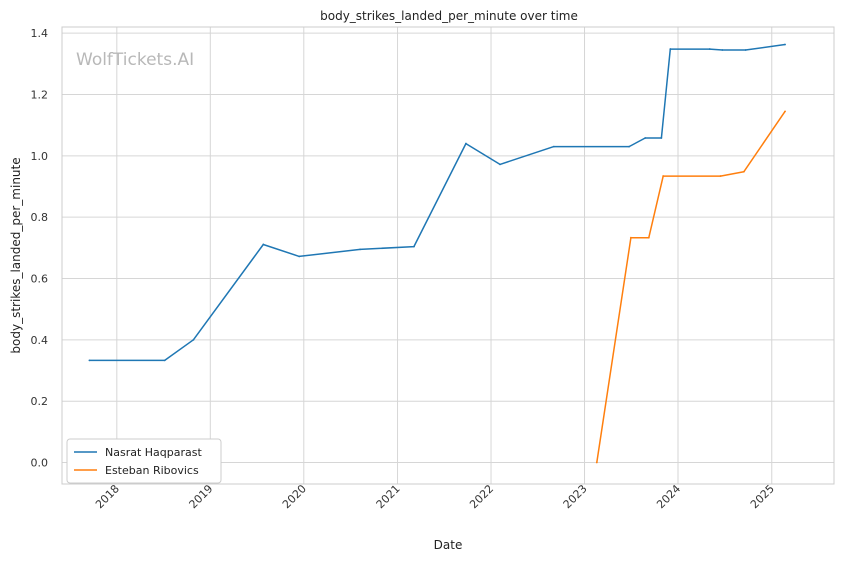 This screenshot has height=561, width=844. I want to click on y-tick-label: 0.6, so click(40, 279).